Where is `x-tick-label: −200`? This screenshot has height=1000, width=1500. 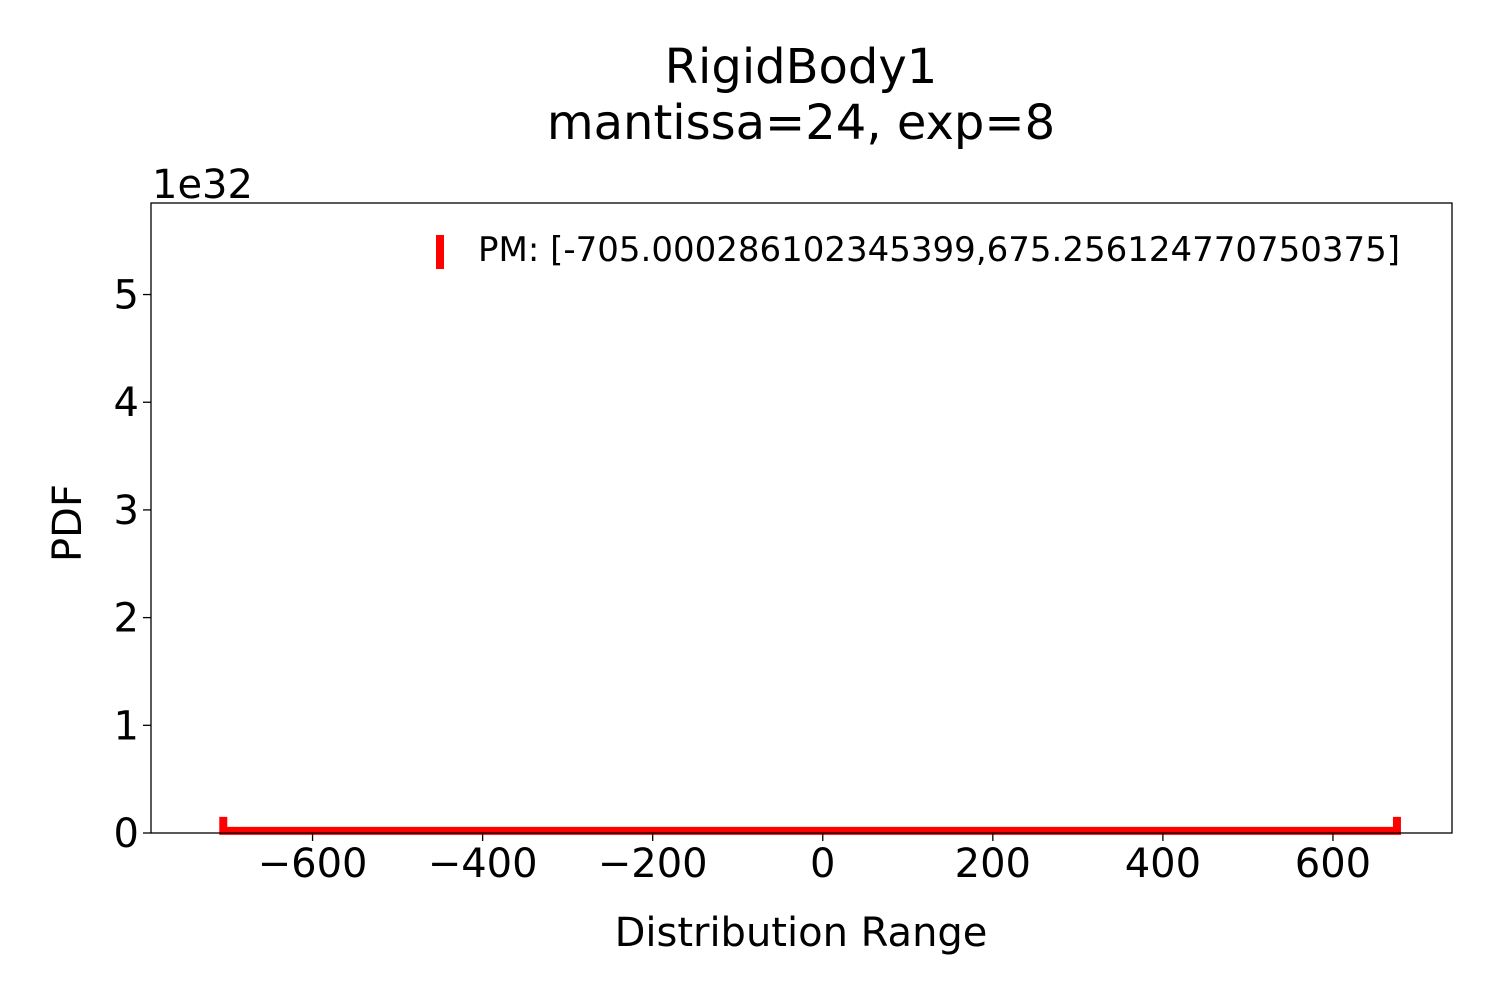 x-tick-label: −200 is located at coordinates (653, 864).